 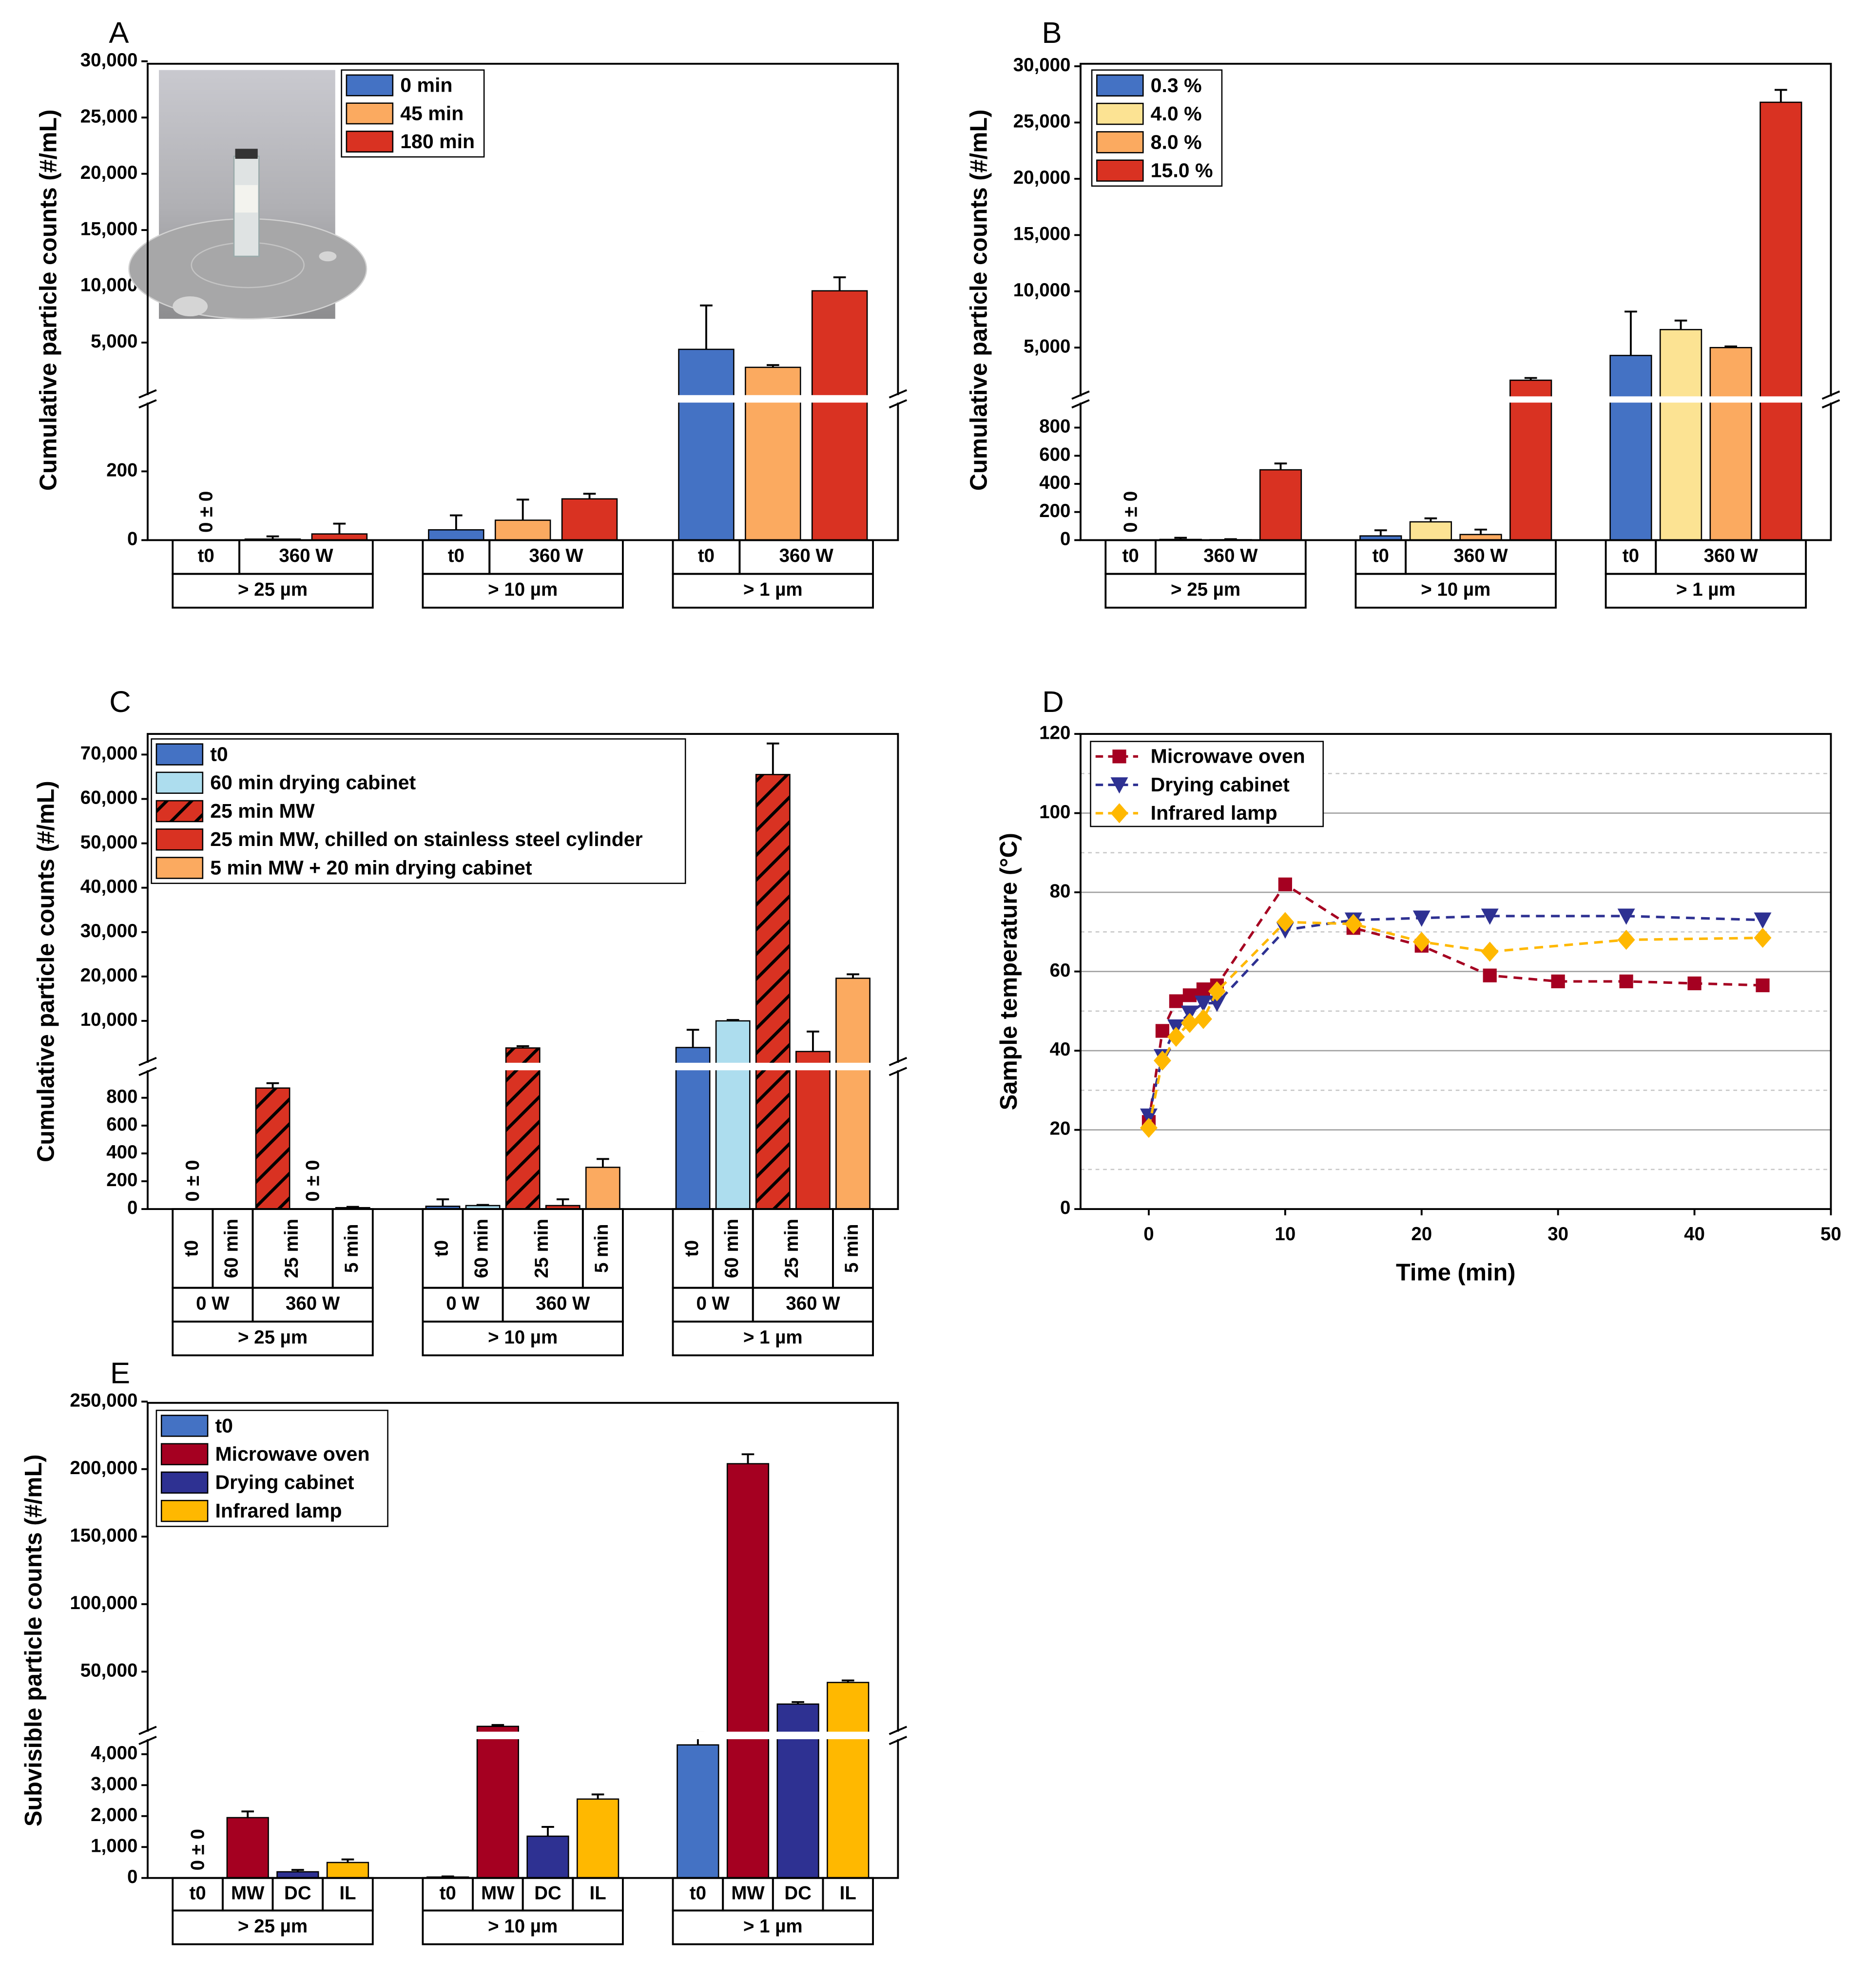 What do you see at coordinates (109, 228) in the screenshot?
I see `y-tick-label: 15,000` at bounding box center [109, 228].